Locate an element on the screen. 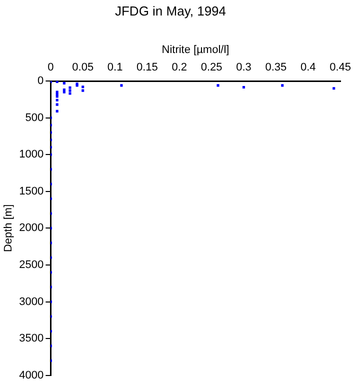 This screenshot has height=384, width=353. x-tick-label: 0 is located at coordinates (51, 67).